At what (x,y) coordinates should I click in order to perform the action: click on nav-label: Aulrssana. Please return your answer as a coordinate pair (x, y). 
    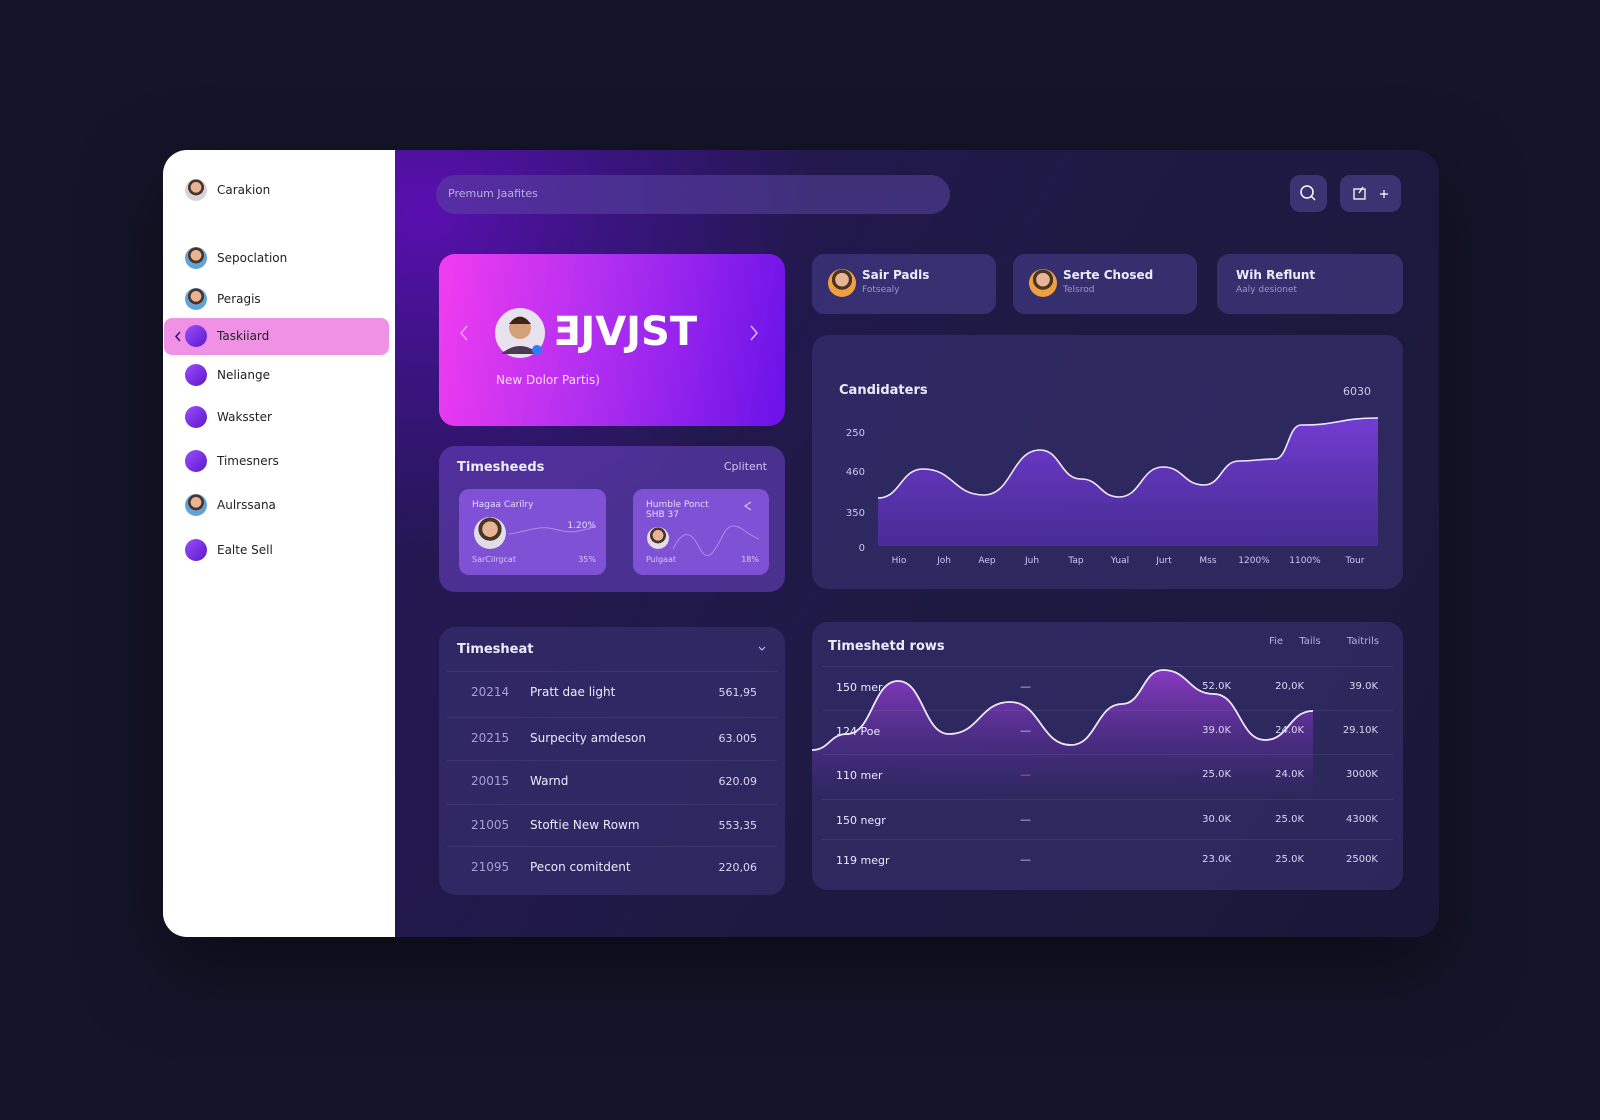
    Looking at the image, I should click on (246, 505).